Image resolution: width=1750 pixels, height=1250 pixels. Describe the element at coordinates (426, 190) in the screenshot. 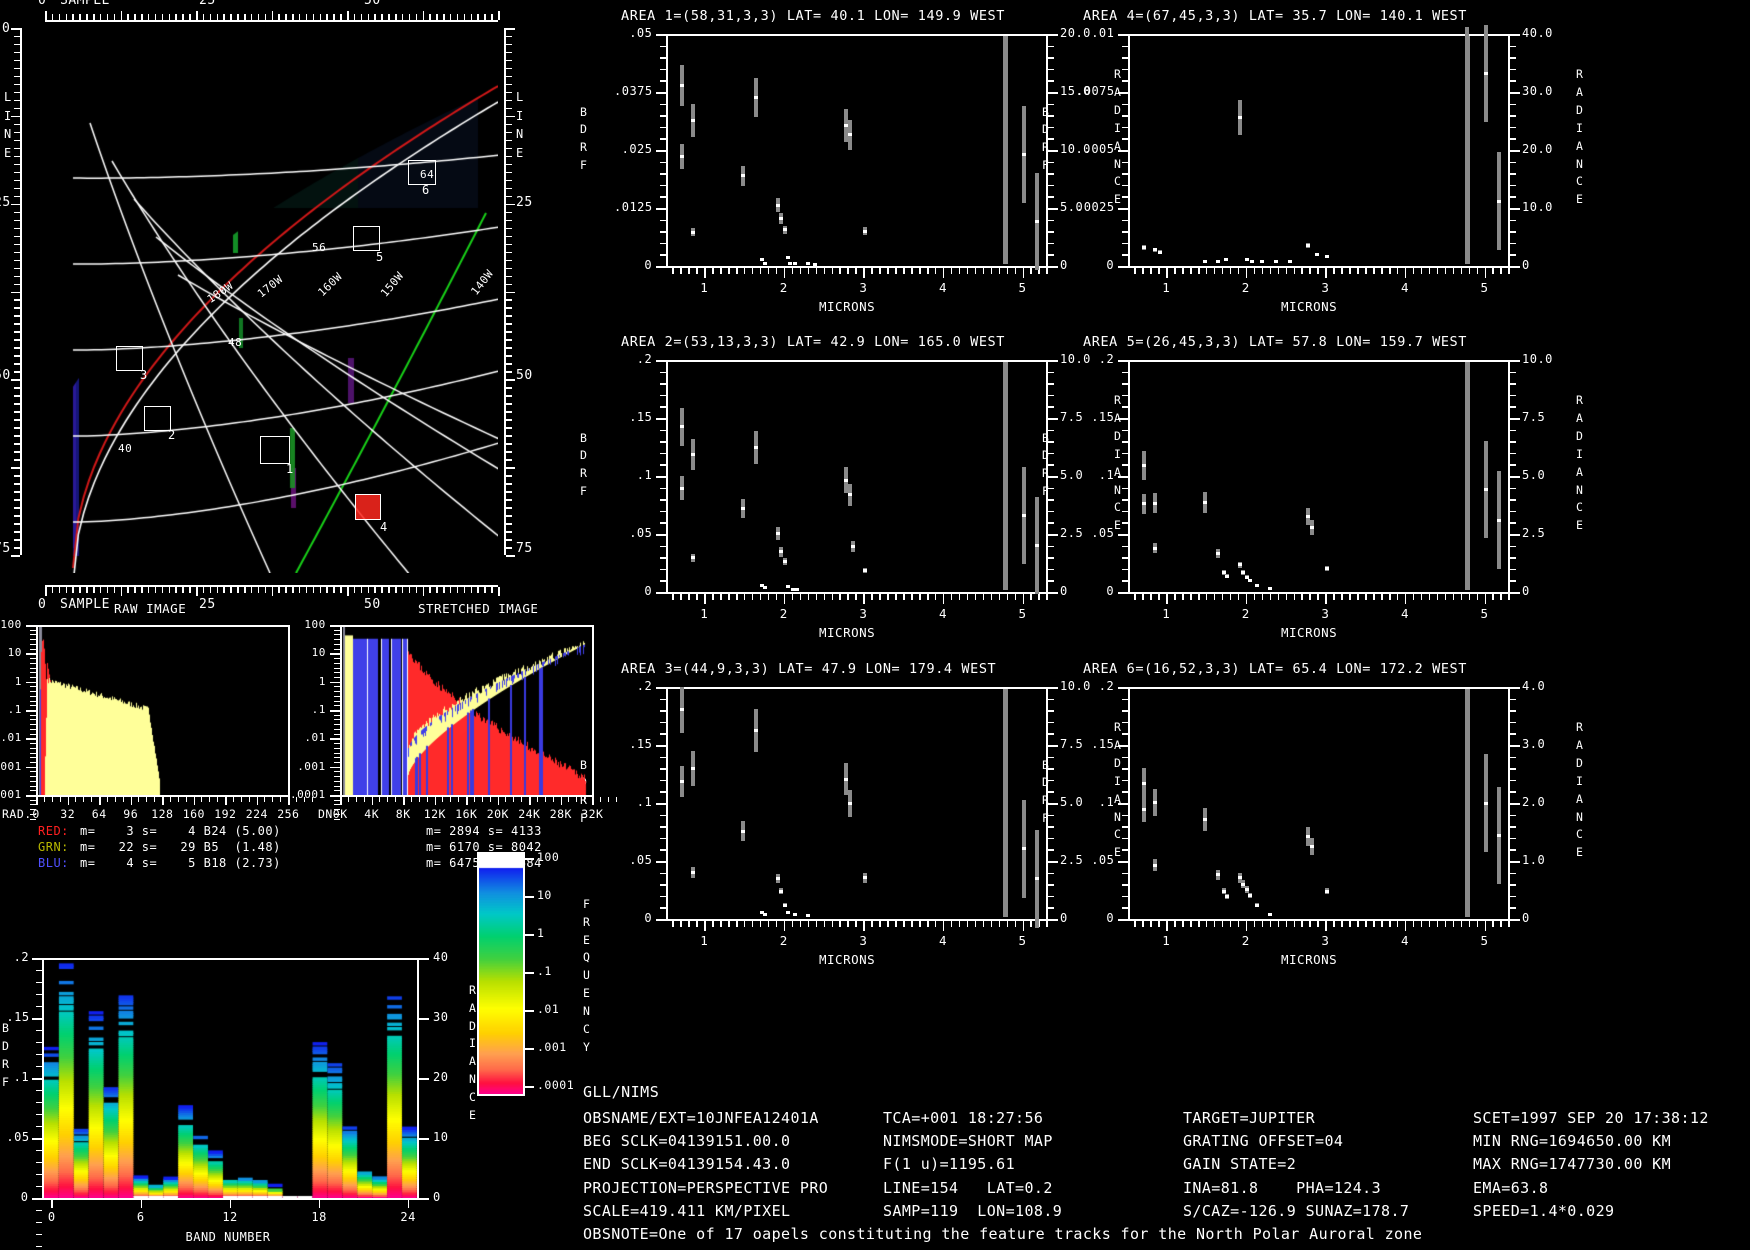

I see `map-area-label-6: 6` at that location.